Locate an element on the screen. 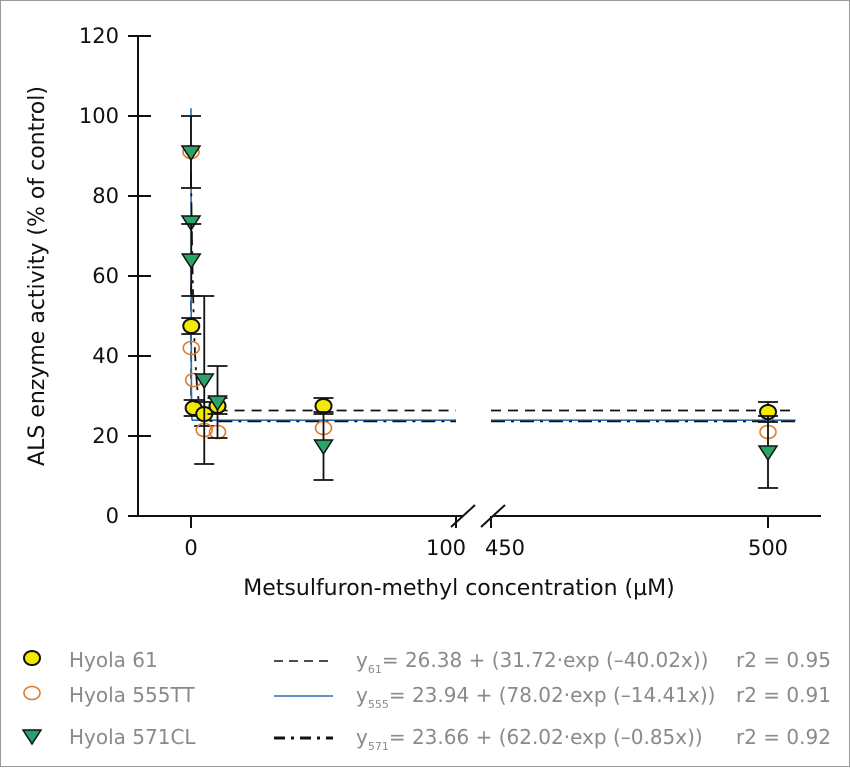 Image resolution: width=850 pixels, height=770 pixels. x-tick-label: 100 is located at coordinates (446, 548).